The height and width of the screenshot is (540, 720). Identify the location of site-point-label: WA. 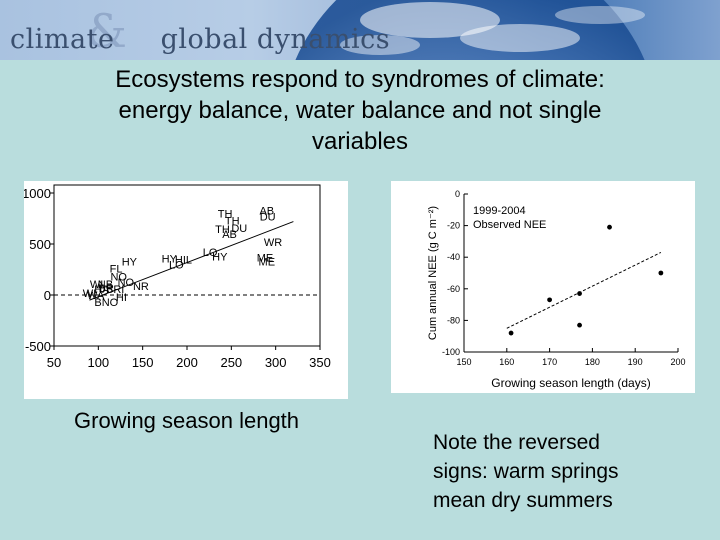
(96, 296).